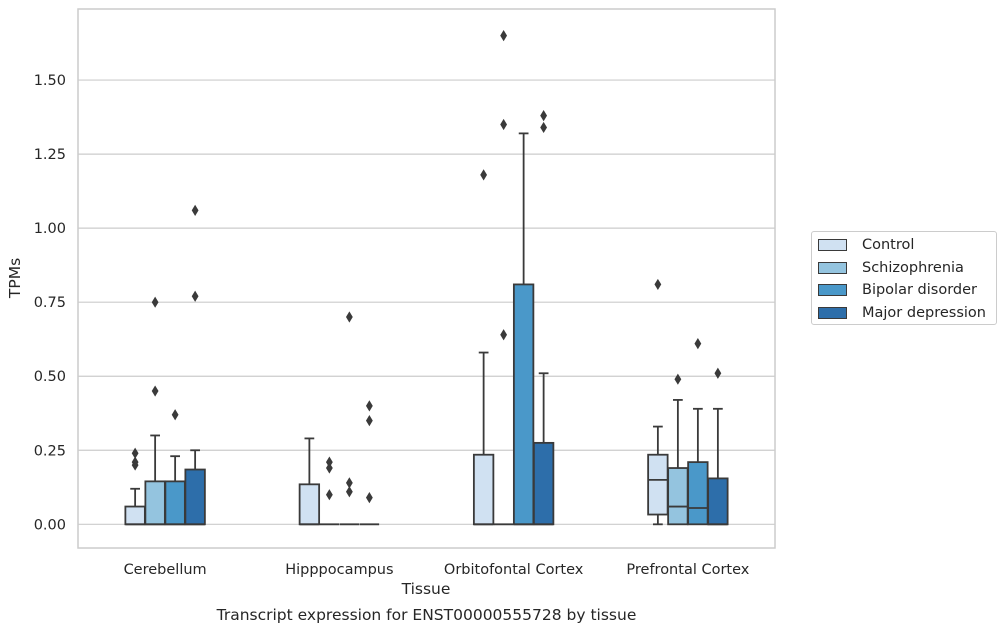 This screenshot has height=634, width=1007. I want to click on box-control-cerebellum, so click(135, 506).